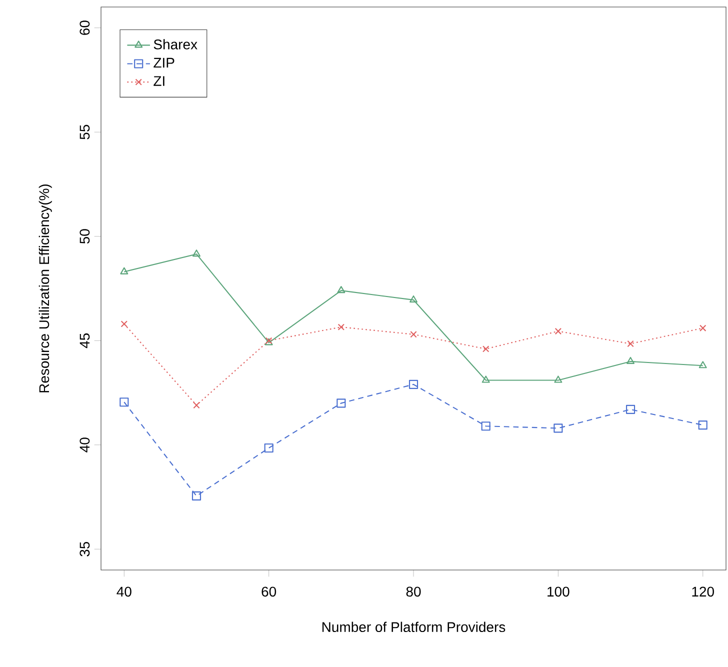 This screenshot has width=728, height=667. Describe the element at coordinates (164, 63) in the screenshot. I see `legend-label: ZIP` at that location.